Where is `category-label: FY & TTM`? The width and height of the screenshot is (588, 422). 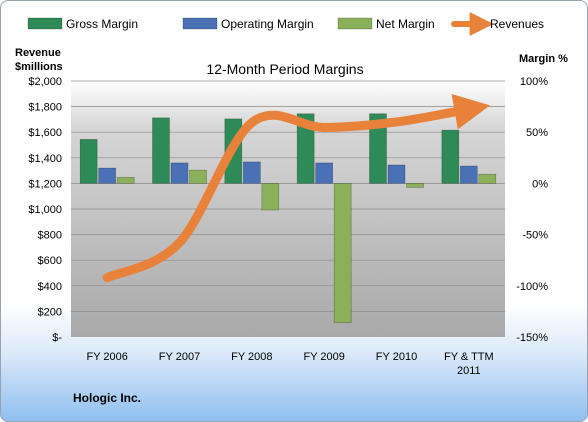 category-label: FY & TTM is located at coordinates (469, 357).